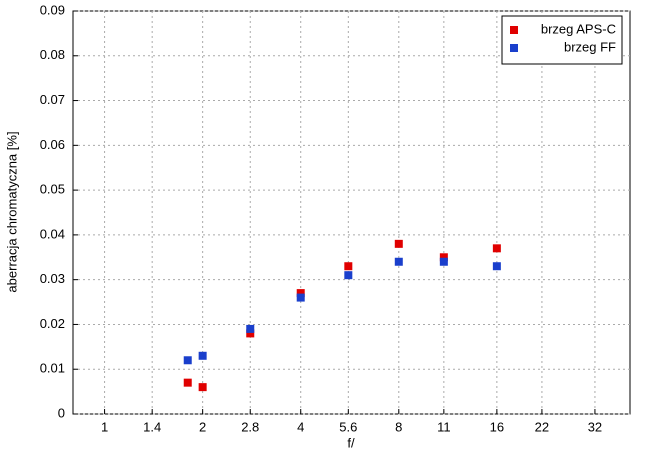 The height and width of the screenshot is (455, 655). What do you see at coordinates (52, 99) in the screenshot?
I see `y-tick-label: 0.07` at bounding box center [52, 99].